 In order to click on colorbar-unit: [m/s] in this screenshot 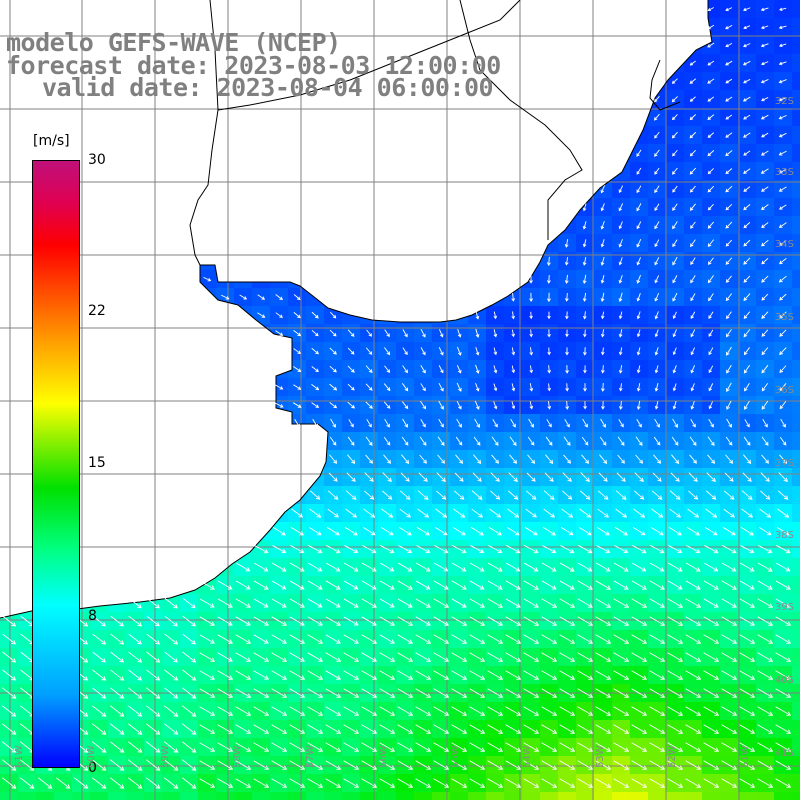, I will do `click(51, 141)`.